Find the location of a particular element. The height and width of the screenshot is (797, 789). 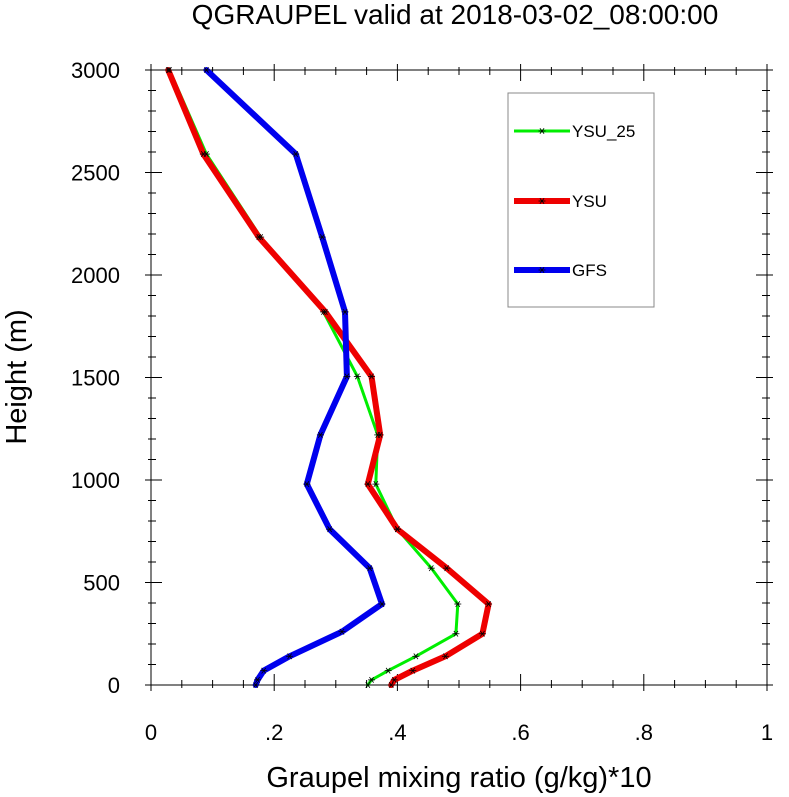

y-tick-label: 2500 is located at coordinates (95, 173).